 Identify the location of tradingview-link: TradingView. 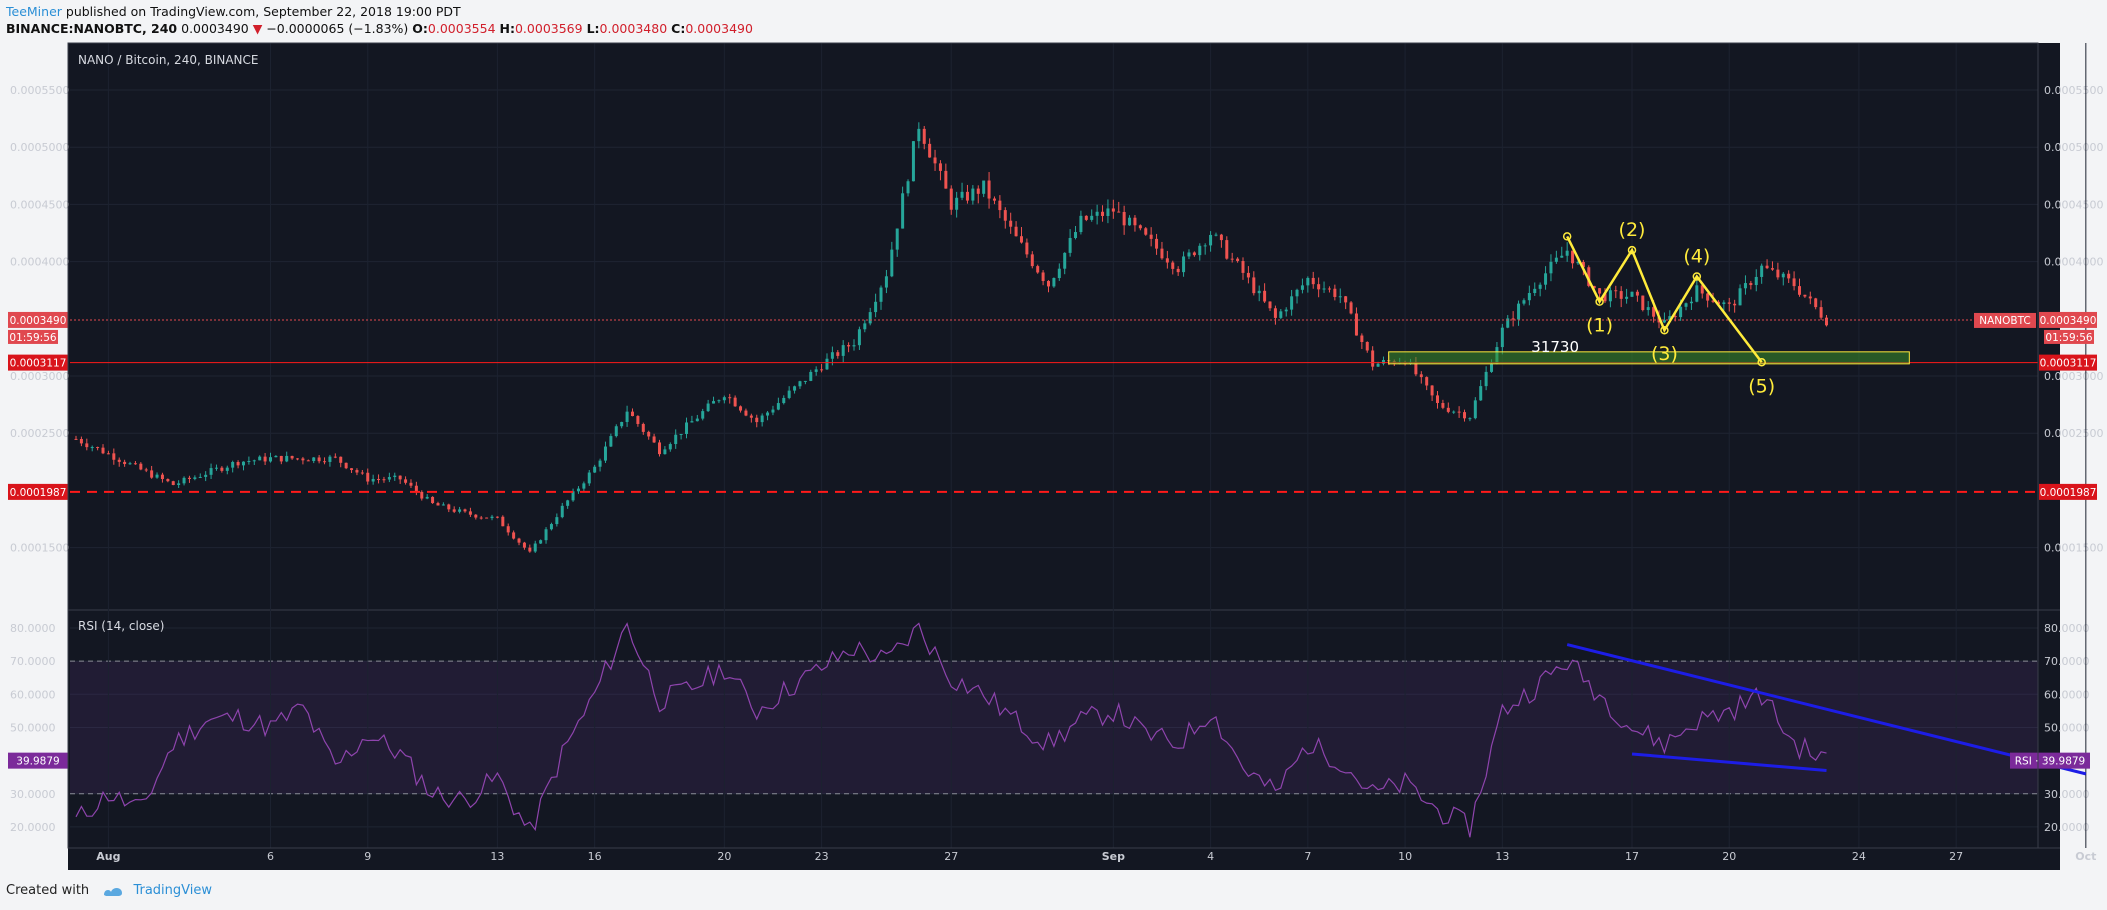
(172, 890).